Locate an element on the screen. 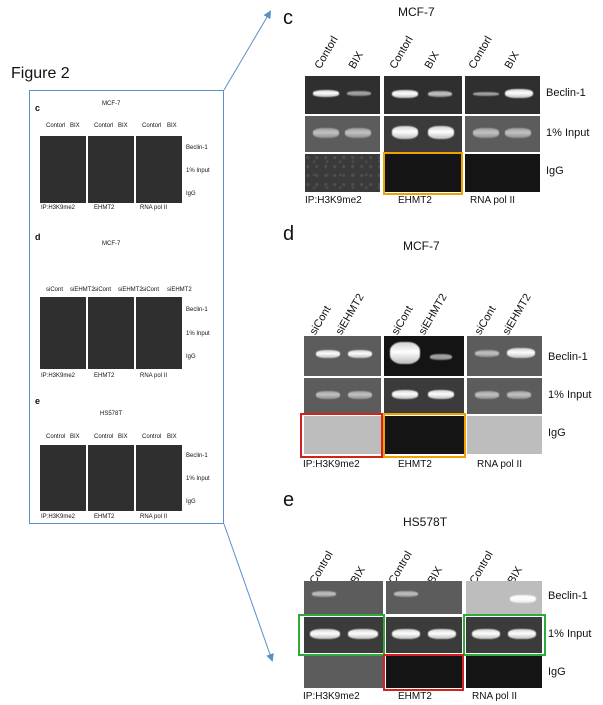 The width and height of the screenshot is (603, 705). thumb-d-lane-6: siEHMT2 is located at coordinates (179, 290).